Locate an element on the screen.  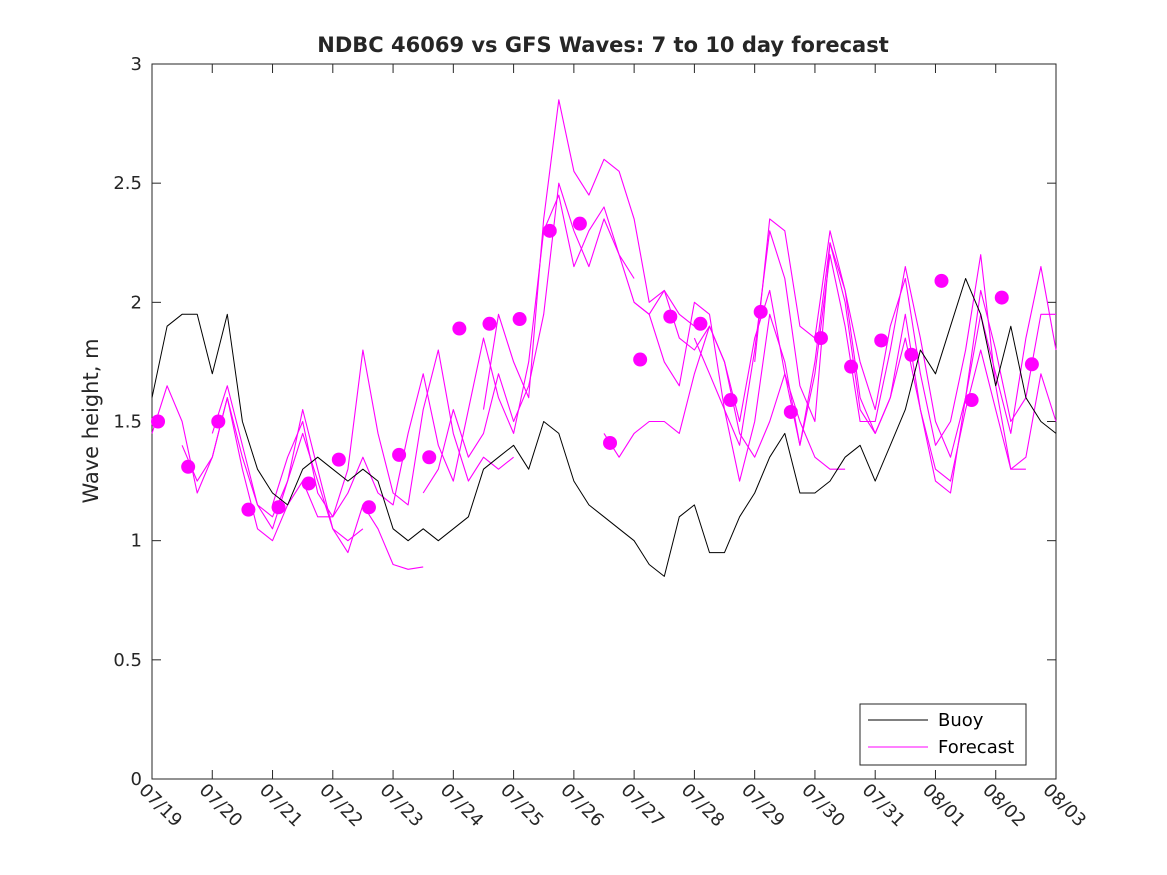
y-tick-label: 3 is located at coordinates (136, 64).